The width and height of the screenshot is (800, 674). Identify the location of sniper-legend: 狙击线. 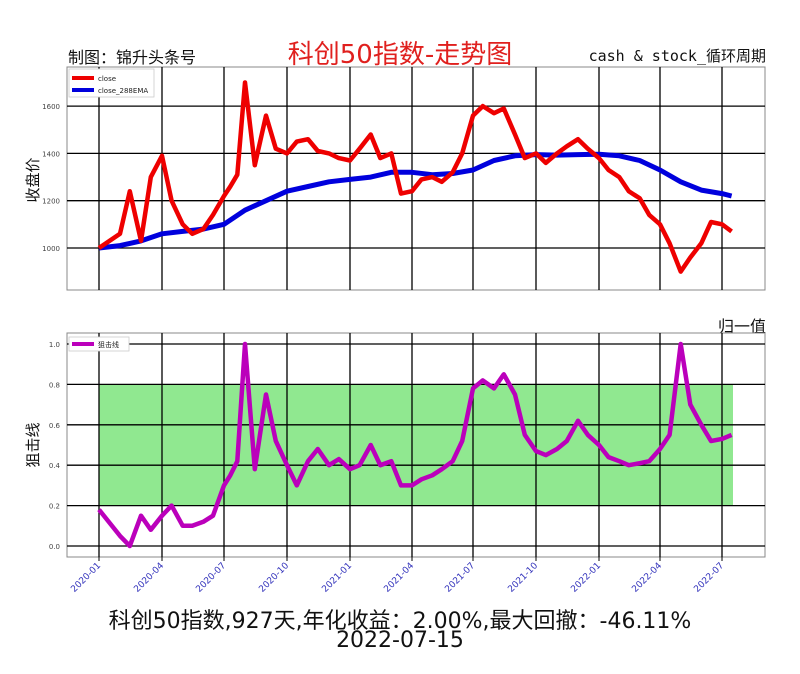
(99, 344).